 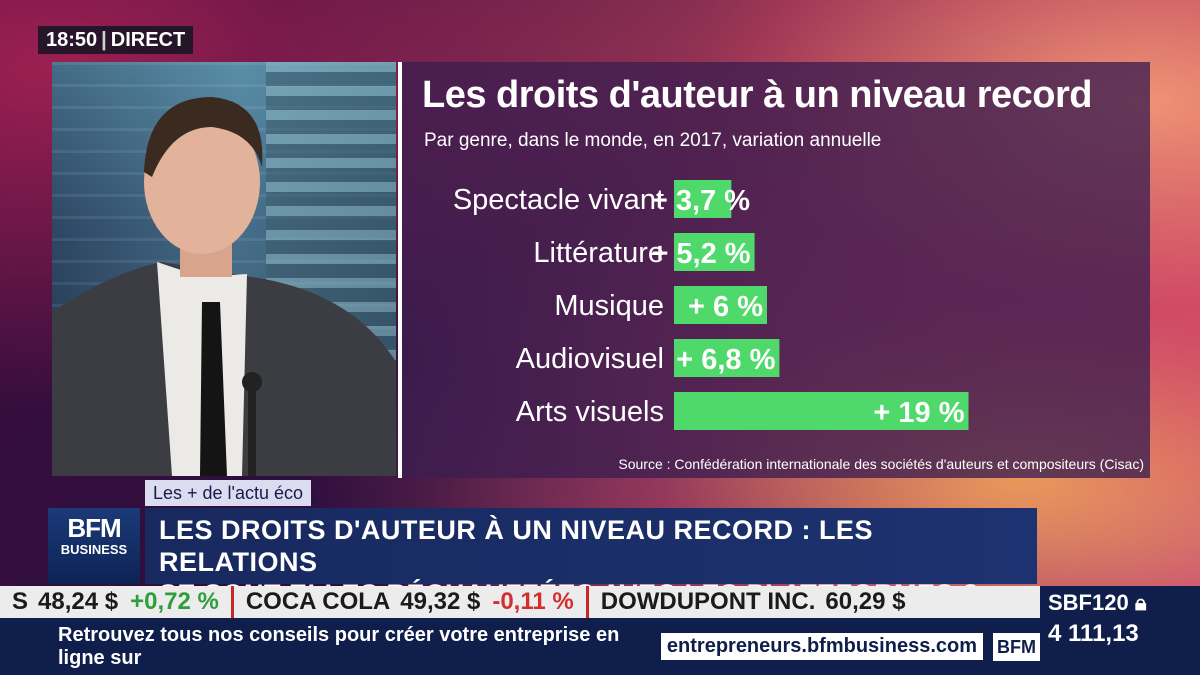 I want to click on category-label: Musique, so click(x=609, y=306).